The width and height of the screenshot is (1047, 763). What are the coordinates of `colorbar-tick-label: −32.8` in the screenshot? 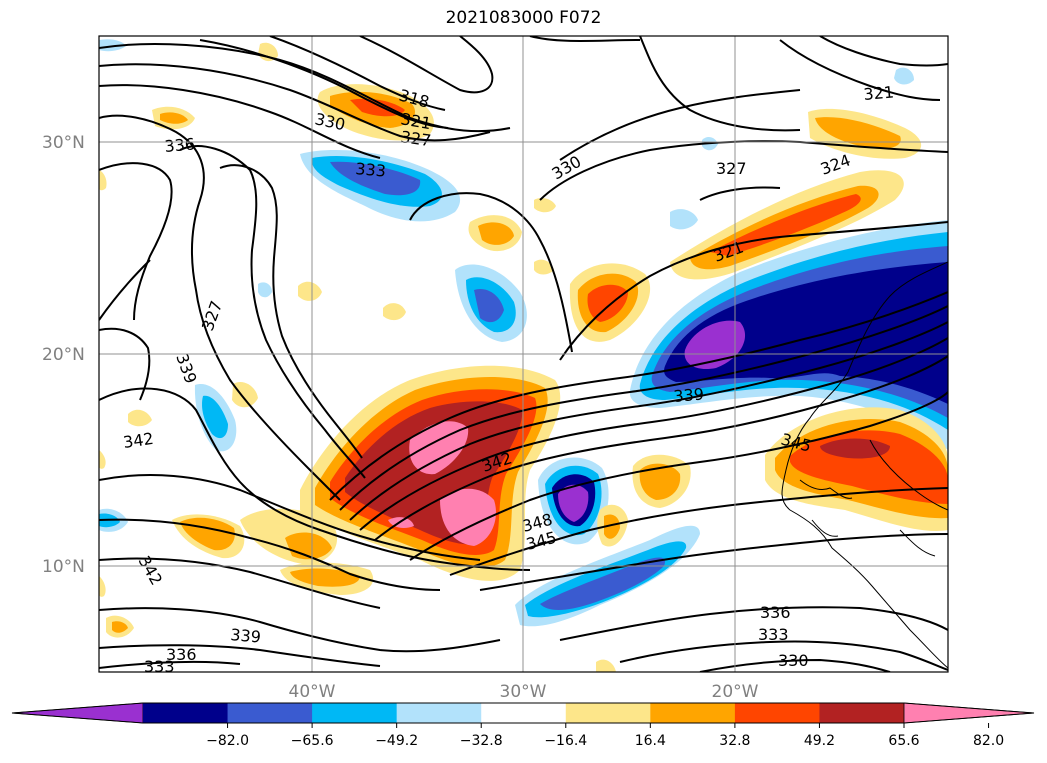 It's located at (481, 741).